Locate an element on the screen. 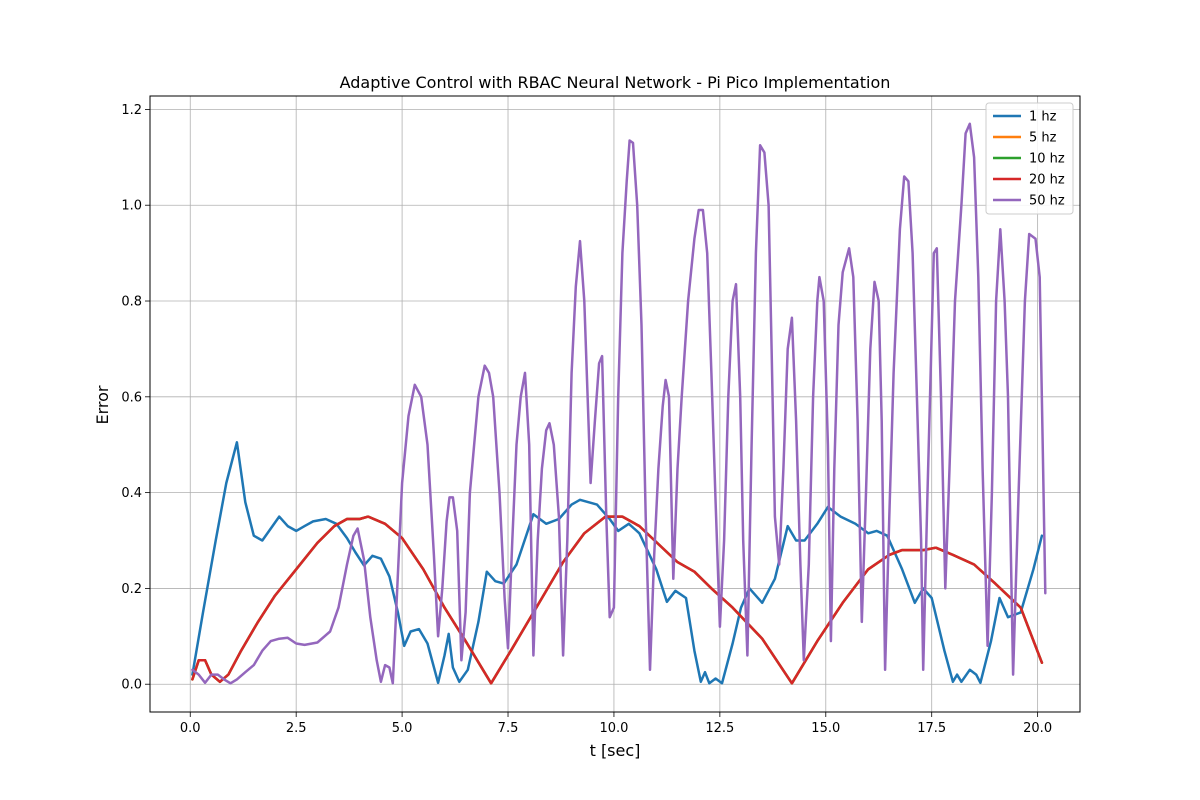 The image size is (1200, 800). x-tick-label: 2.5 is located at coordinates (296, 728).